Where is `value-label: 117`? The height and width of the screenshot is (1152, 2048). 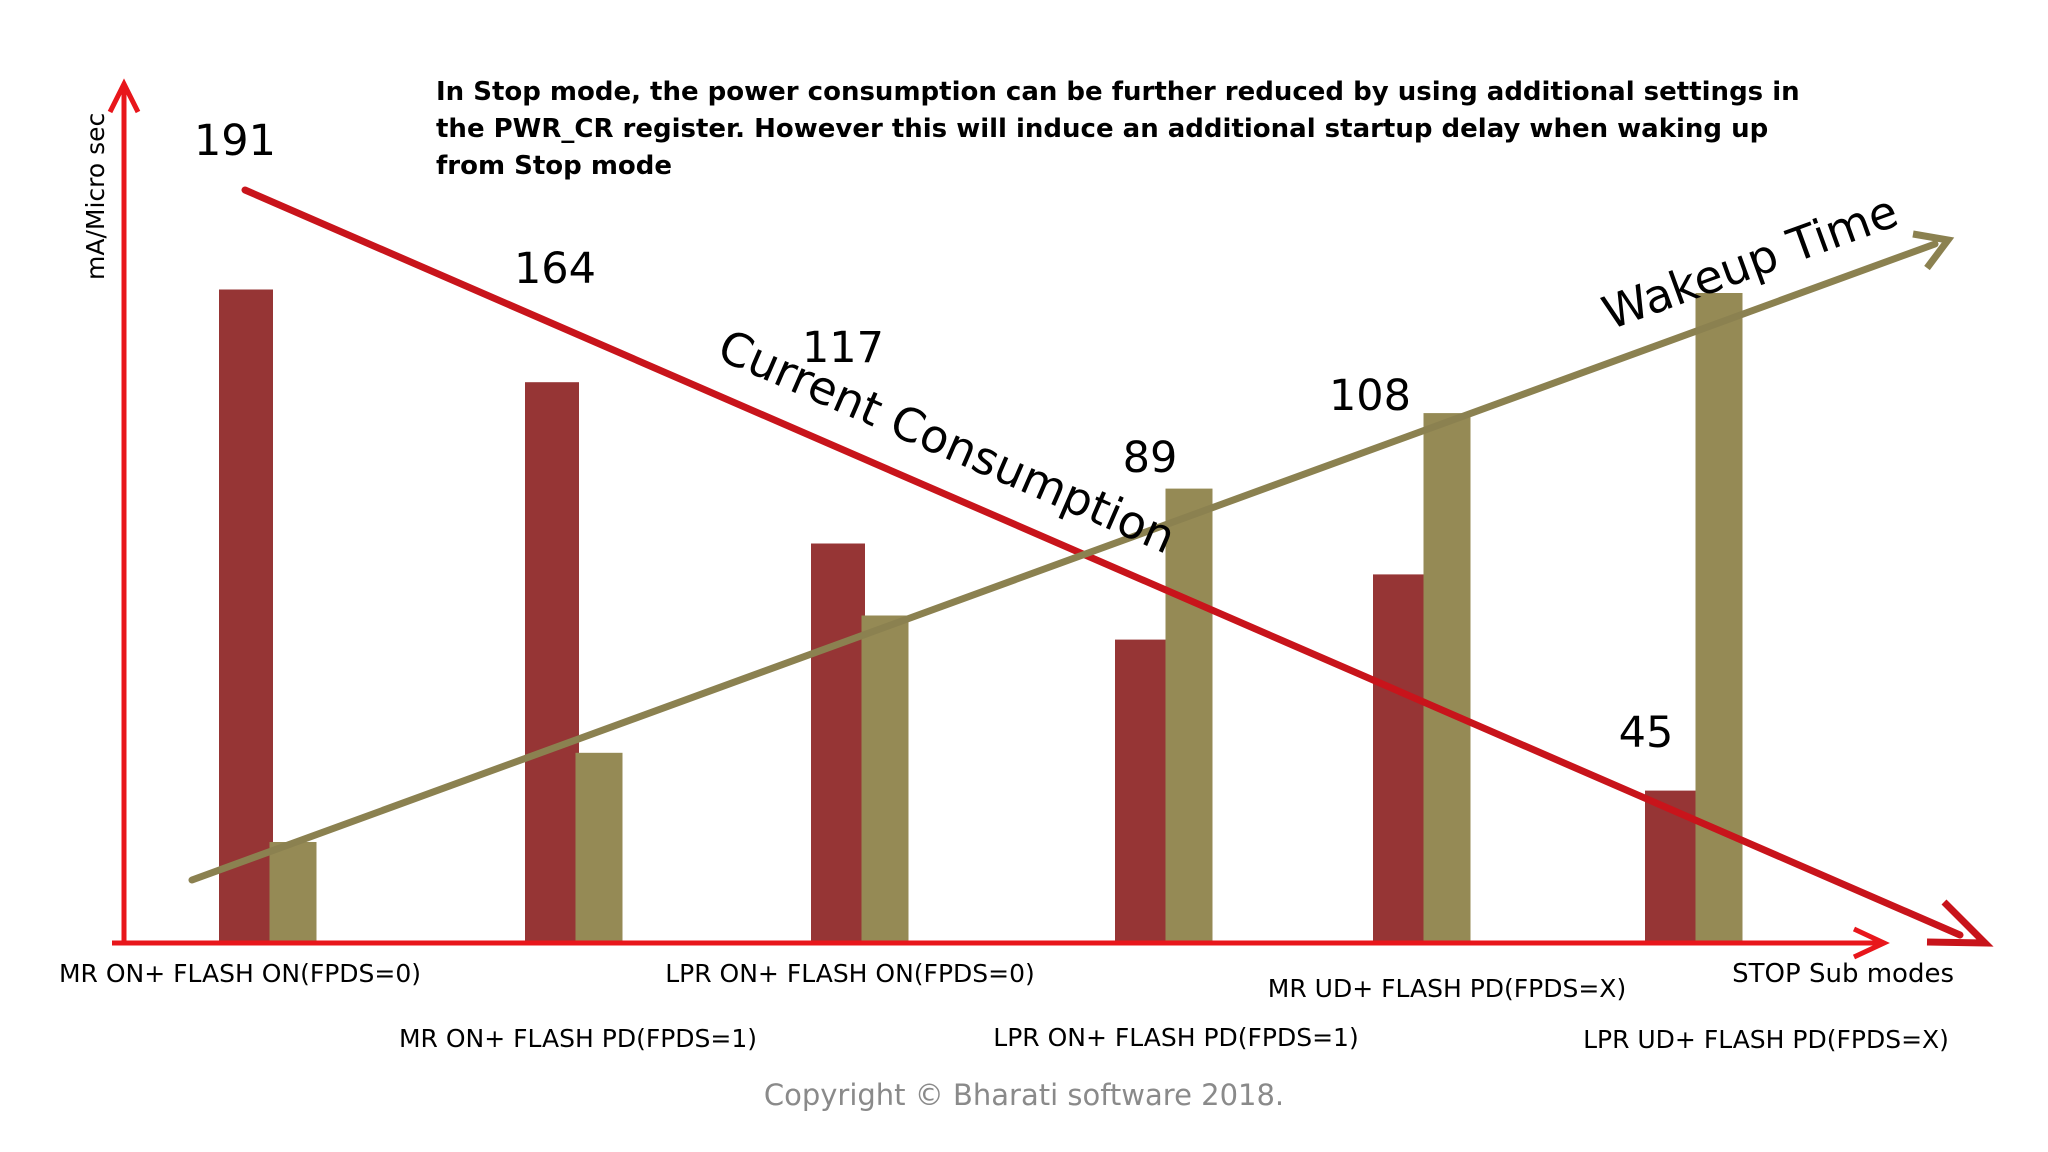
value-label: 117 is located at coordinates (843, 348).